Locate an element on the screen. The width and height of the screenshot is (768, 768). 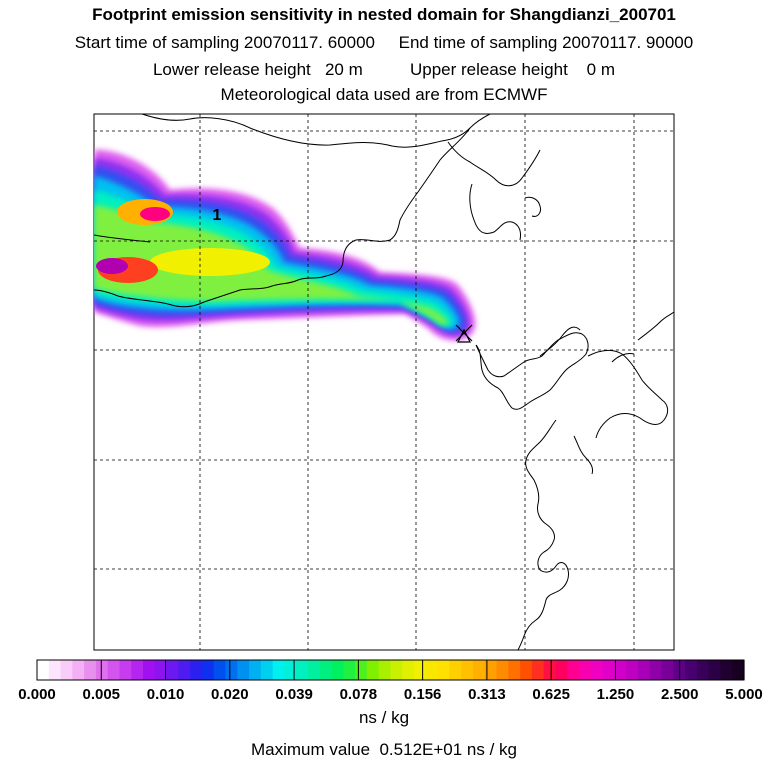
colorbar-tick-label: 0.156 is located at coordinates (423, 694).